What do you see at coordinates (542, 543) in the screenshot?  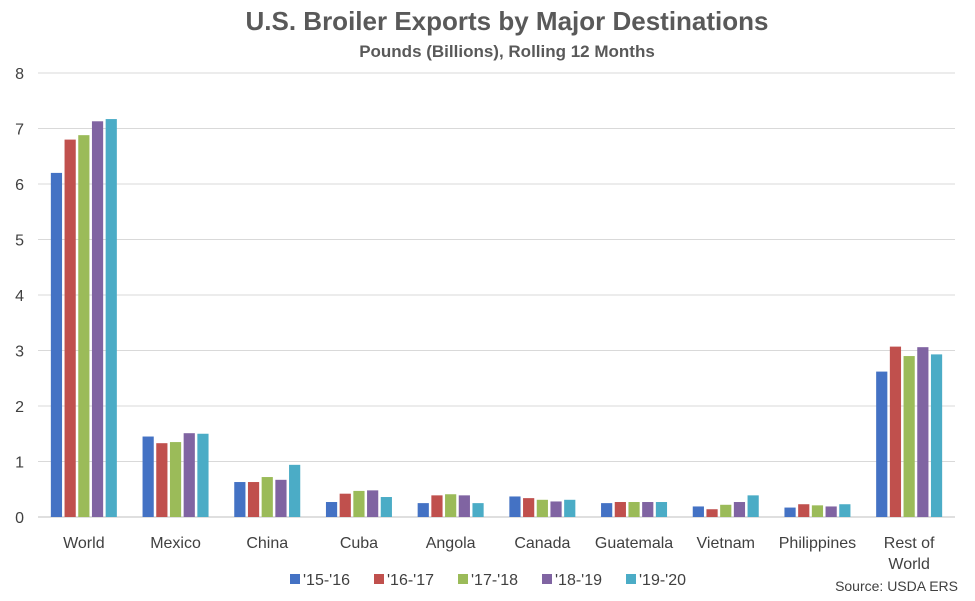 I see `x-category-label: Canada` at bounding box center [542, 543].